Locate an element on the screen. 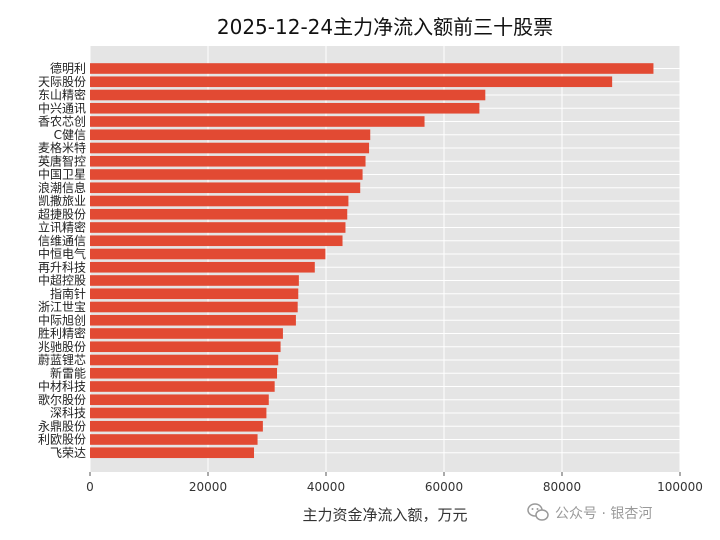  wechat-icon is located at coordinates (538, 512).